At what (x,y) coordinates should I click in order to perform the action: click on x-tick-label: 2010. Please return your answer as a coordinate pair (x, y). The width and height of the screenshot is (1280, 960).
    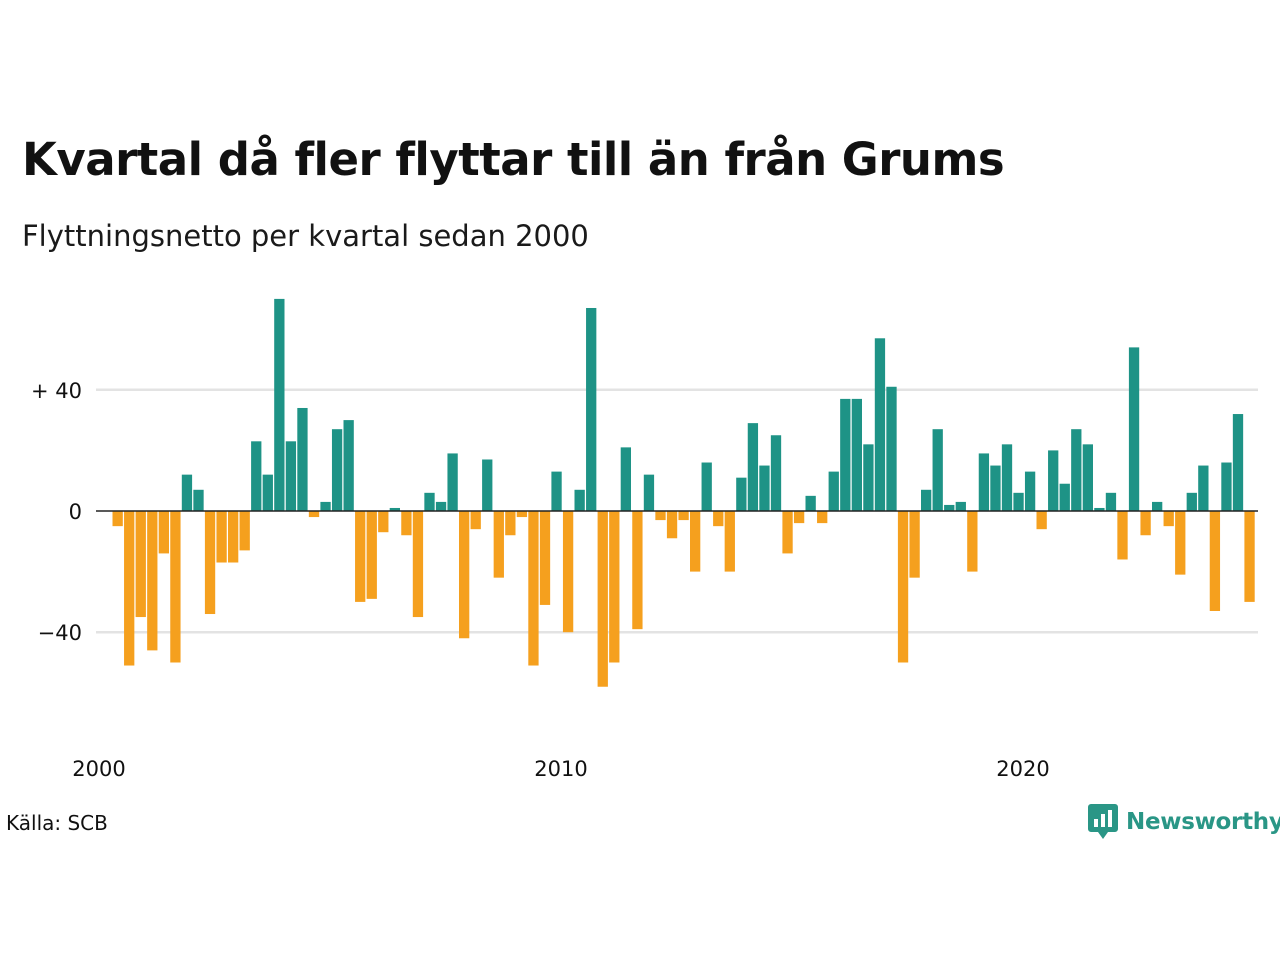
    Looking at the image, I should click on (560, 769).